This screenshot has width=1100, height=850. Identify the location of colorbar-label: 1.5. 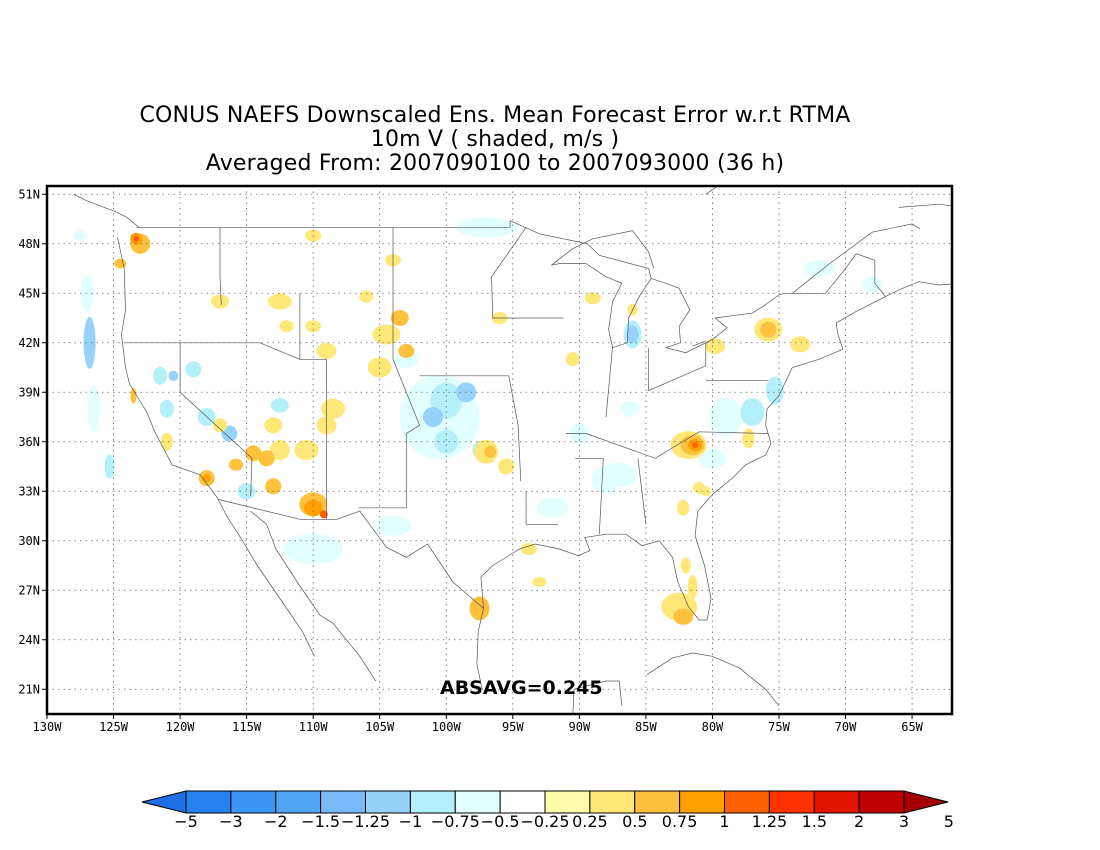
(814, 821).